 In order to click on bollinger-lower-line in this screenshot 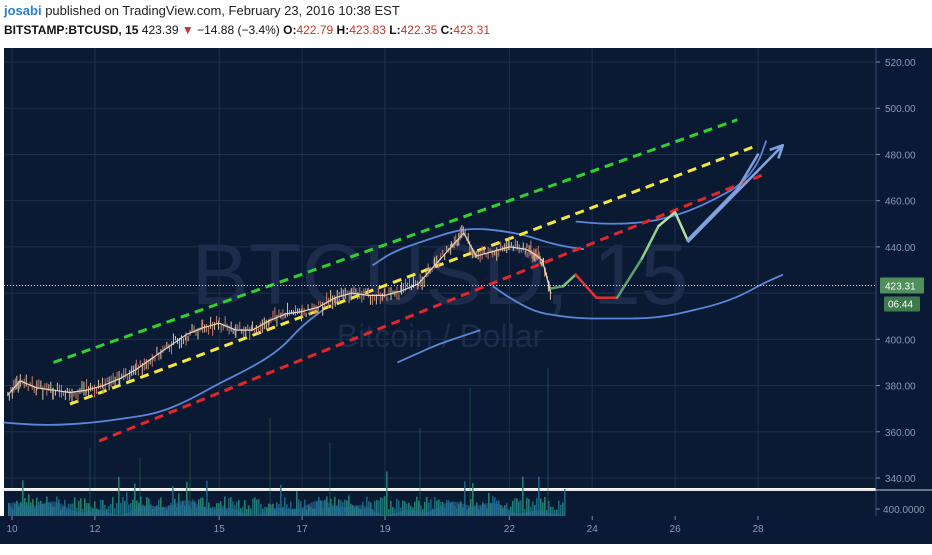, I will do `click(638, 296)`.